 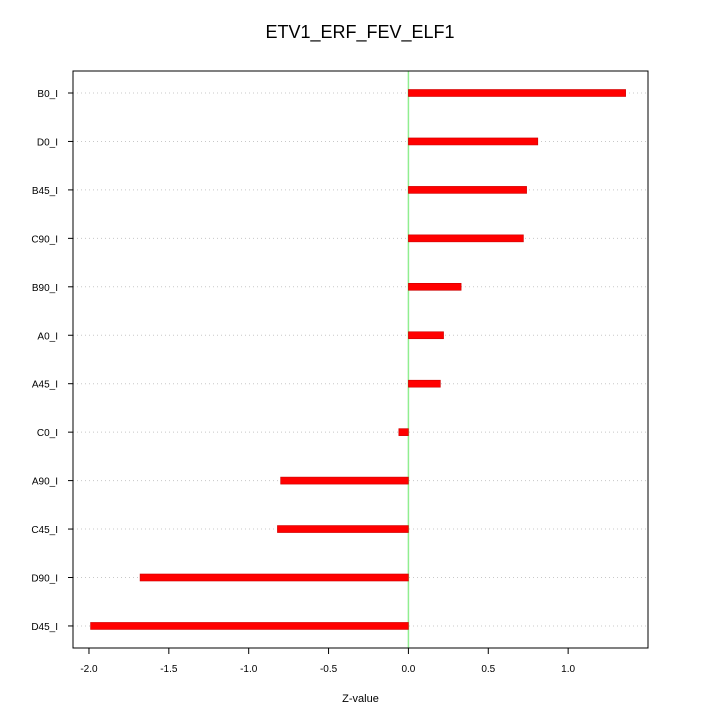 What do you see at coordinates (44, 627) in the screenshot?
I see `y-tick-label: D45_I` at bounding box center [44, 627].